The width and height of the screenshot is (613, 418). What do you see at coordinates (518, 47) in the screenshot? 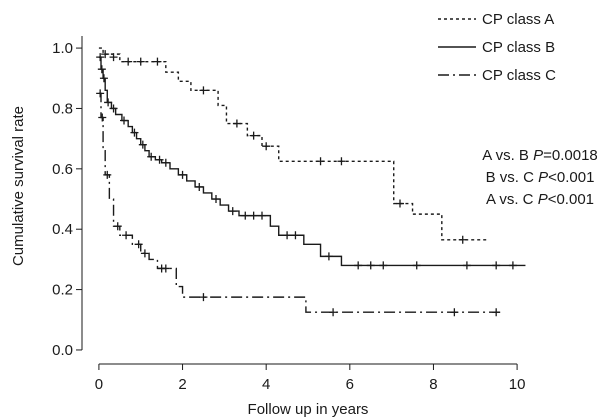
I see `legend-label-1: CP class B` at bounding box center [518, 47].